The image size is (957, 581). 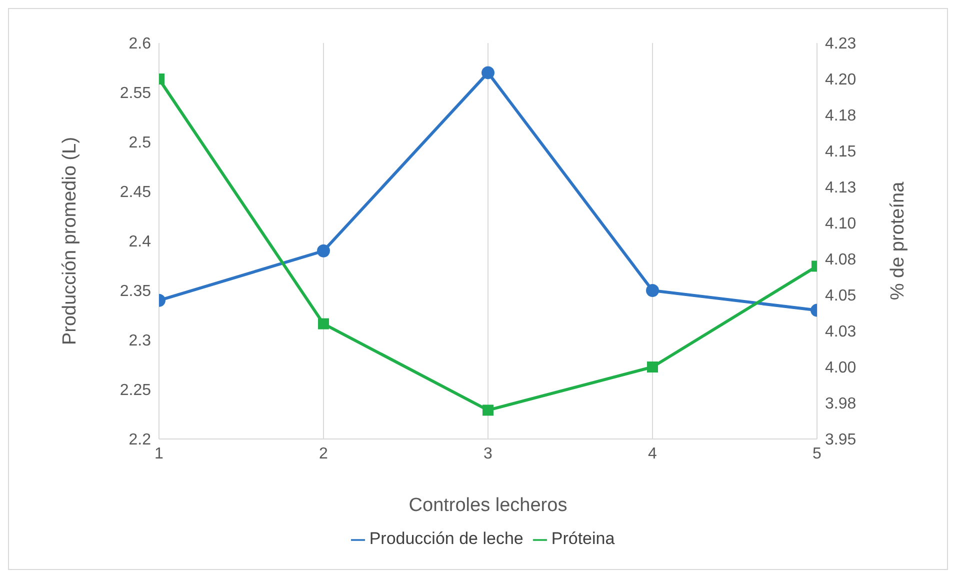 I want to click on y-axis-title: Producción promedio (L), so click(x=70, y=241).